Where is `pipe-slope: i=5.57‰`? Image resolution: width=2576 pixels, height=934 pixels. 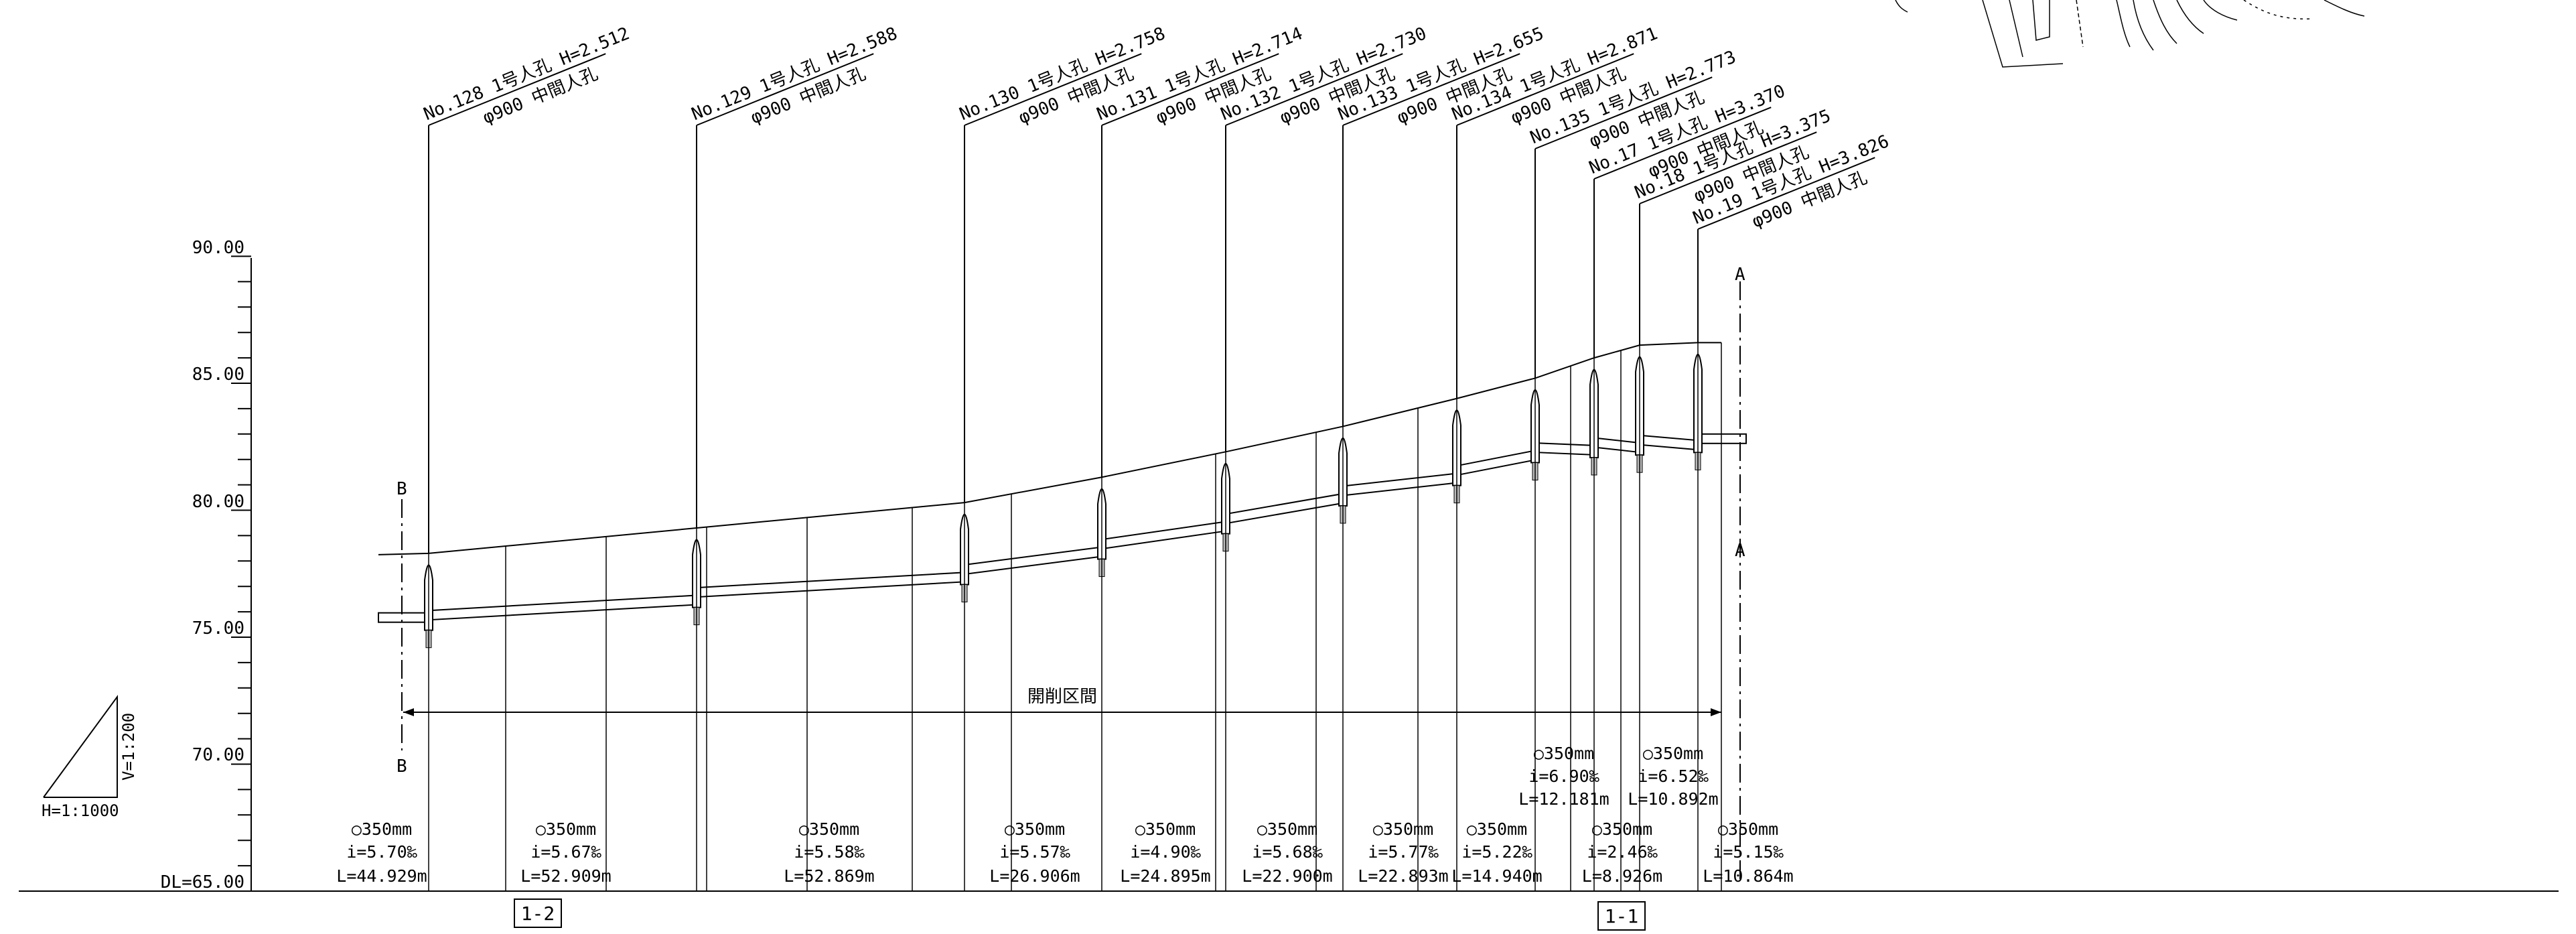
pipe-slope: i=5.57‰ is located at coordinates (1034, 852).